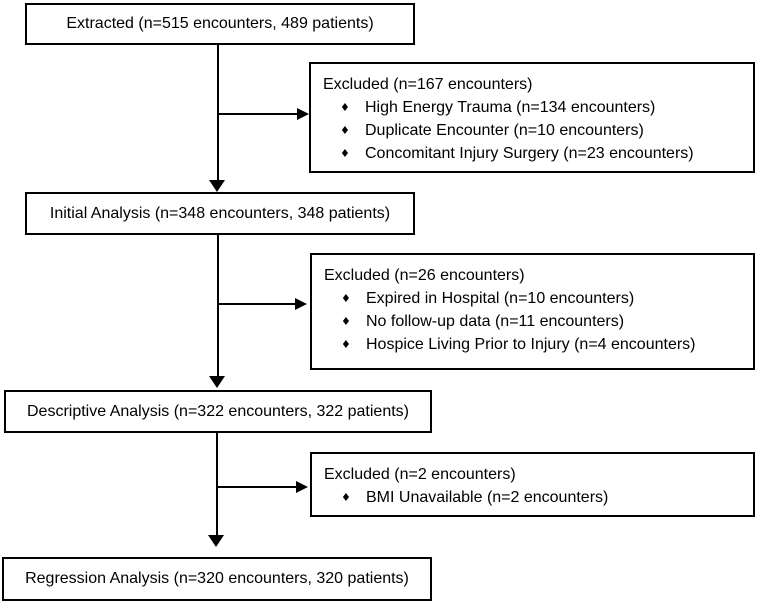 This screenshot has height=608, width=760. What do you see at coordinates (428, 84) in the screenshot?
I see `exclusion-1-title: Excluded (n=167 encounters)` at bounding box center [428, 84].